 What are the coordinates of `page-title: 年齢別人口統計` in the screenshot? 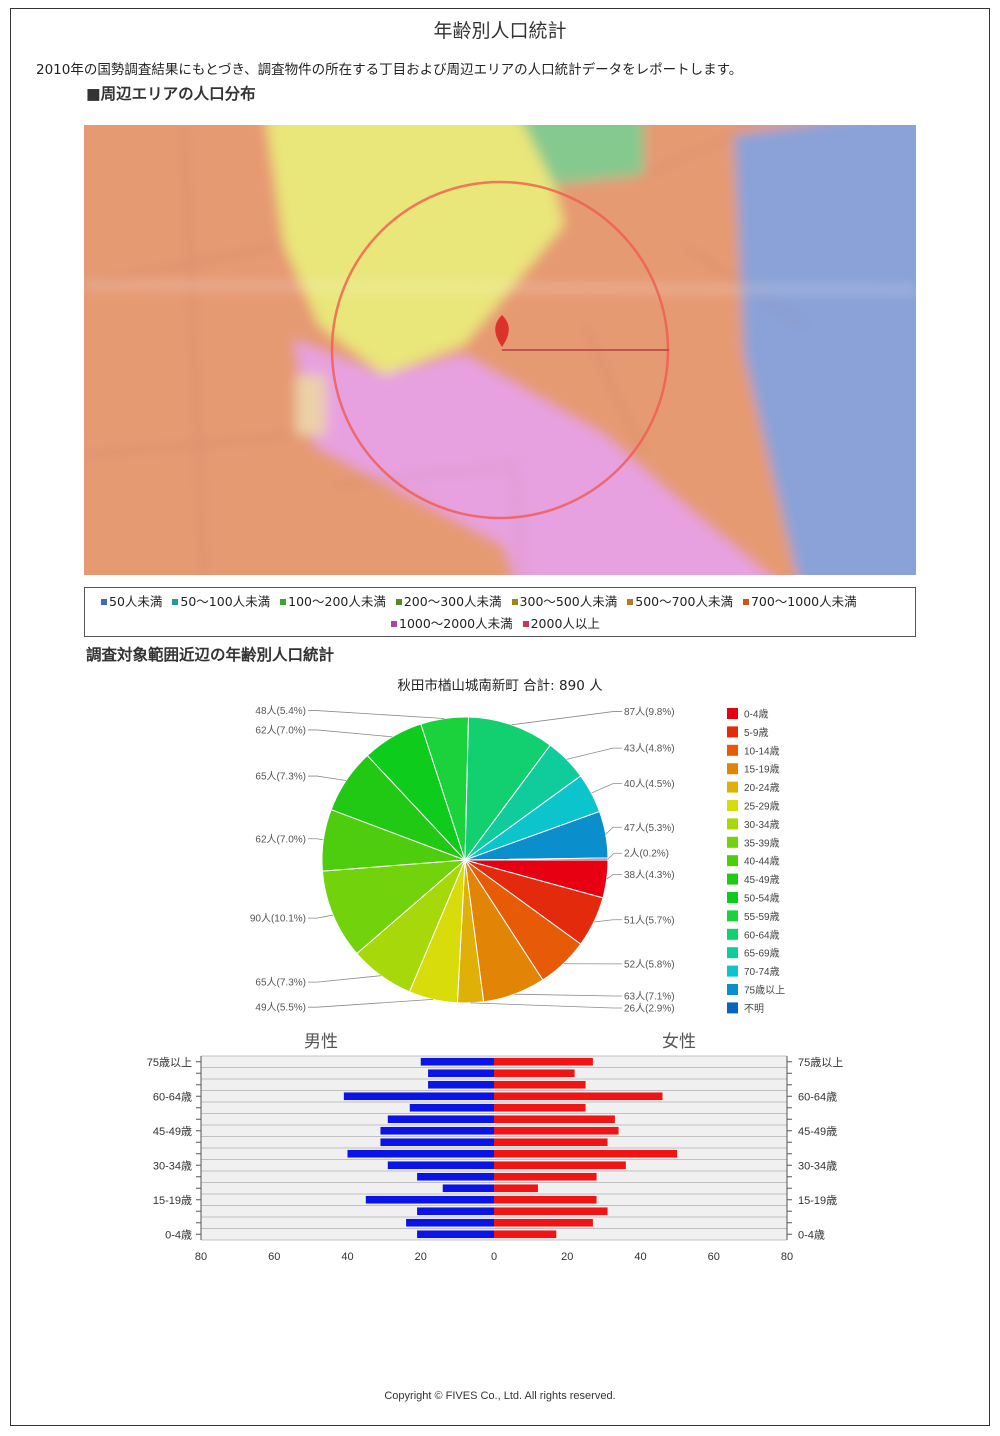 It's located at (500, 31).